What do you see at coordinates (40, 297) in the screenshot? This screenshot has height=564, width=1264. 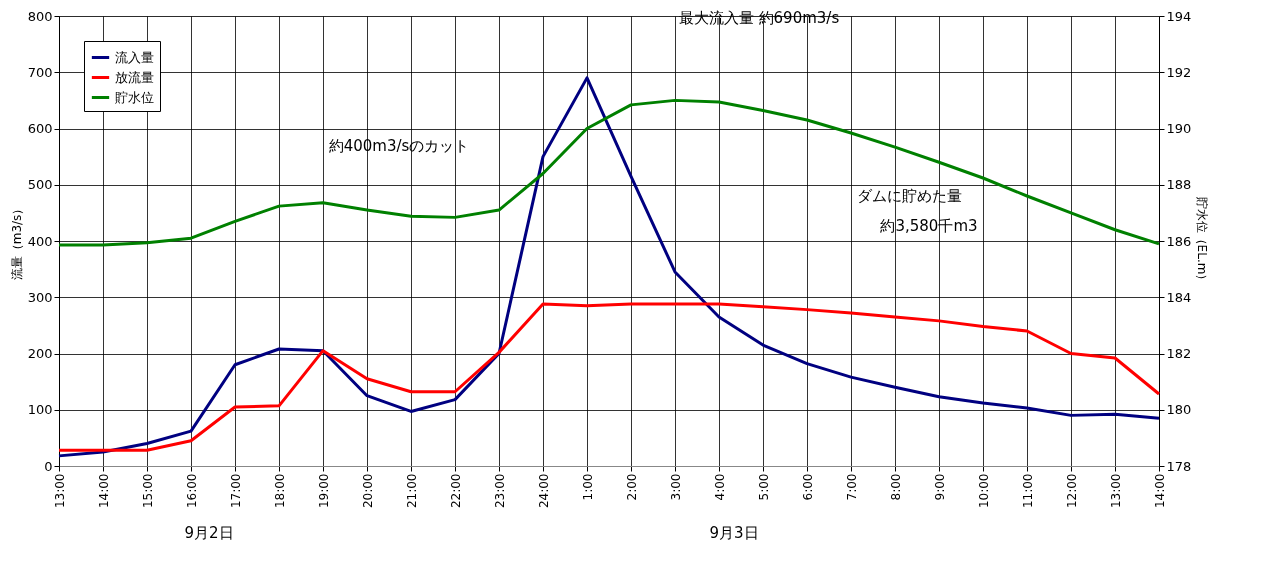 I see `y-tick-label: 300` at bounding box center [40, 297].